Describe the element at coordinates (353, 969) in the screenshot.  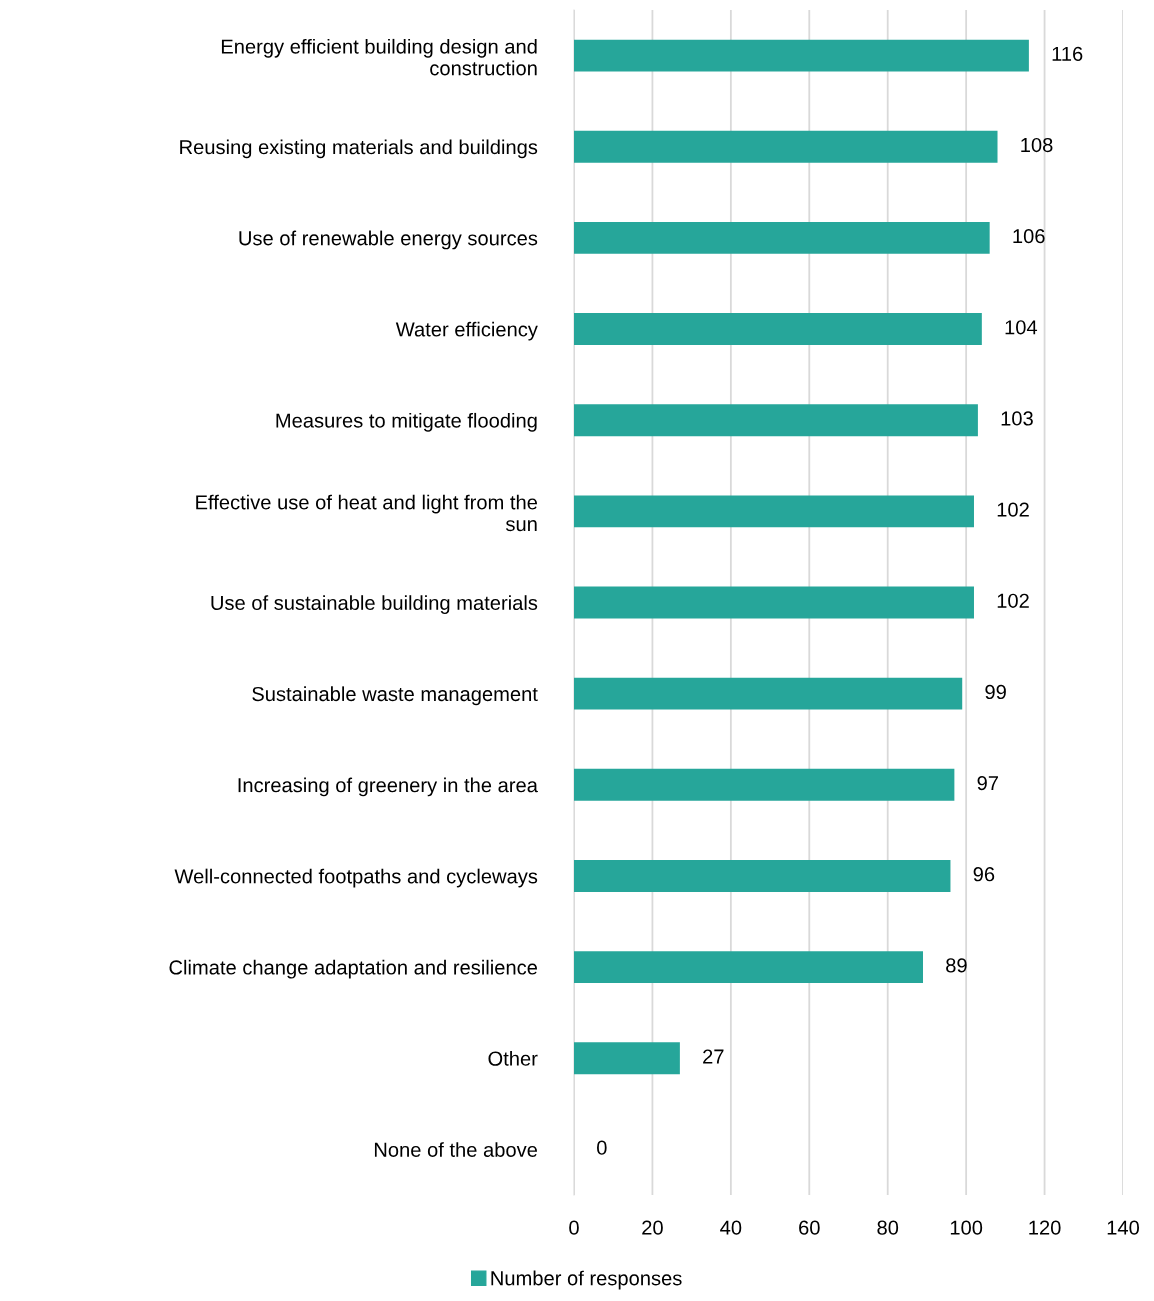
I see `y-tick-label: Climate change adaptation and resilience` at that location.